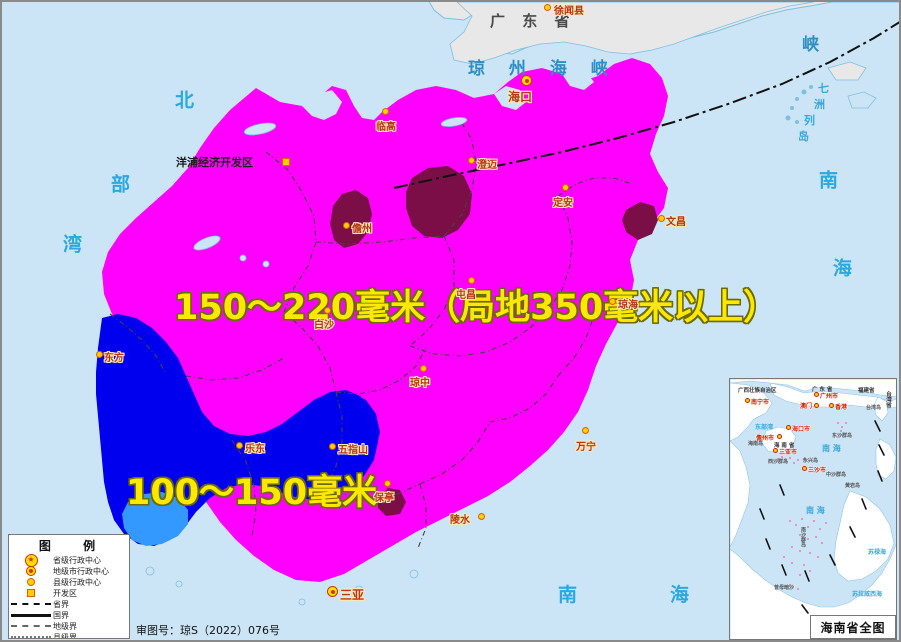 Image resolution: width=901 pixels, height=642 pixels. I want to click on nine-dash-line, so click(822, 517).